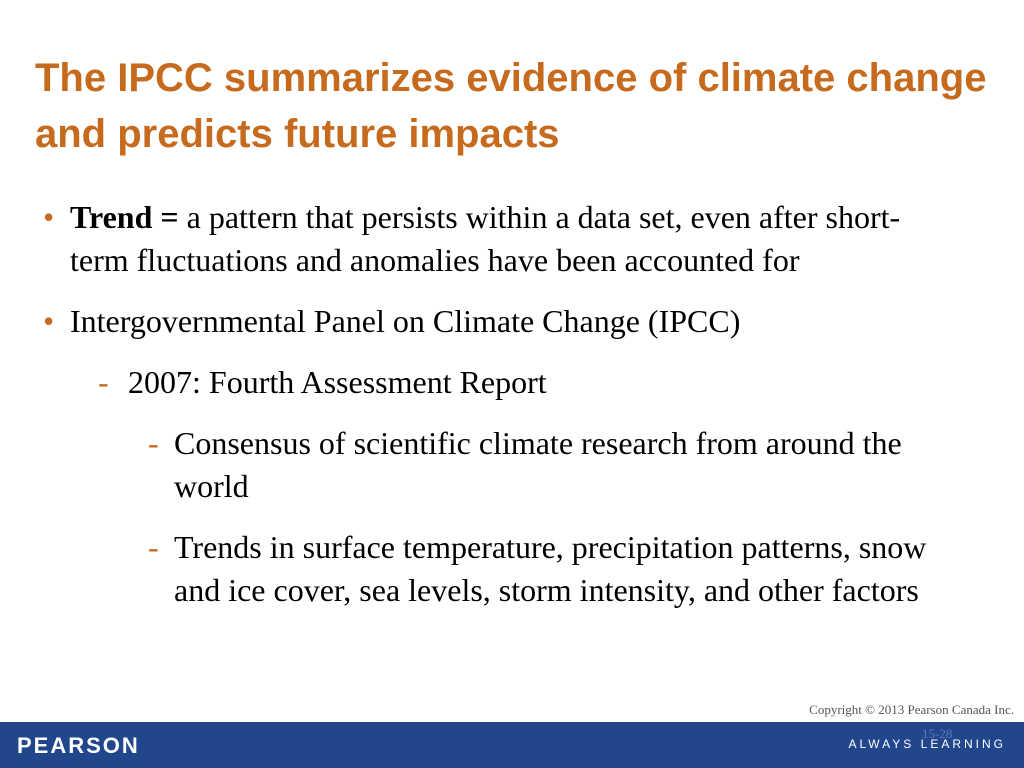  I want to click on slide-number: 15-28, so click(937, 733).